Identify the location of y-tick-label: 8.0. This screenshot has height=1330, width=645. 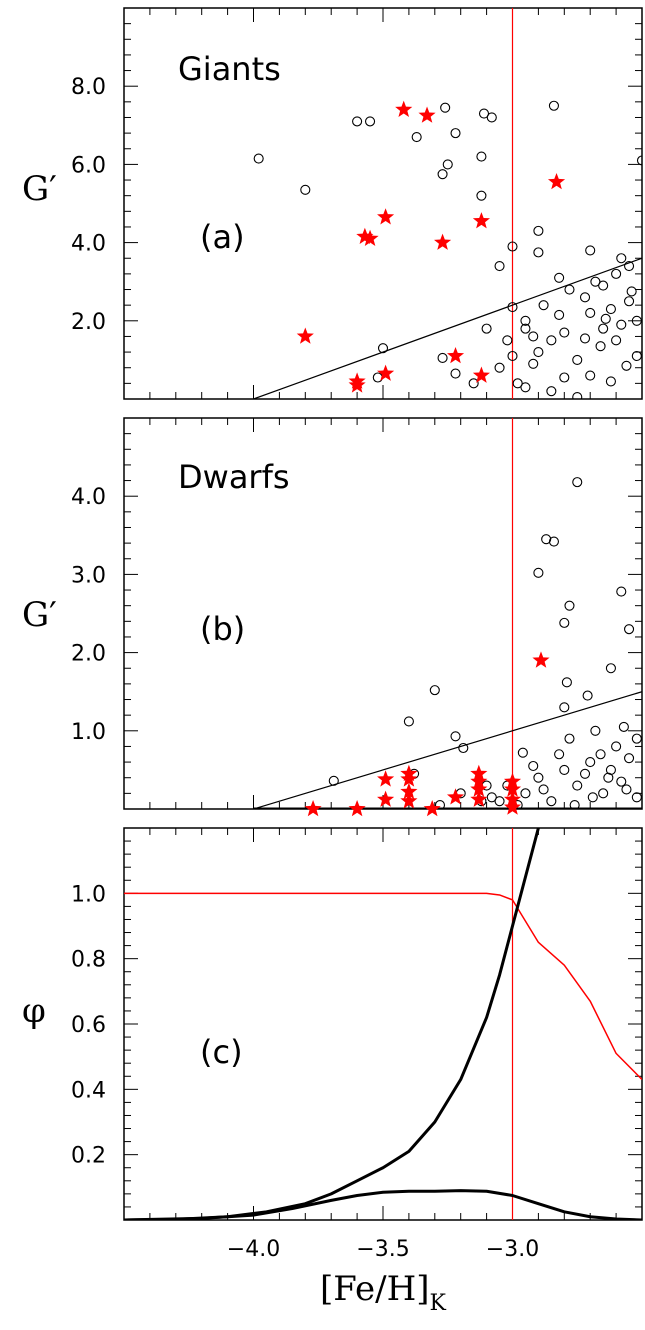
(88, 87).